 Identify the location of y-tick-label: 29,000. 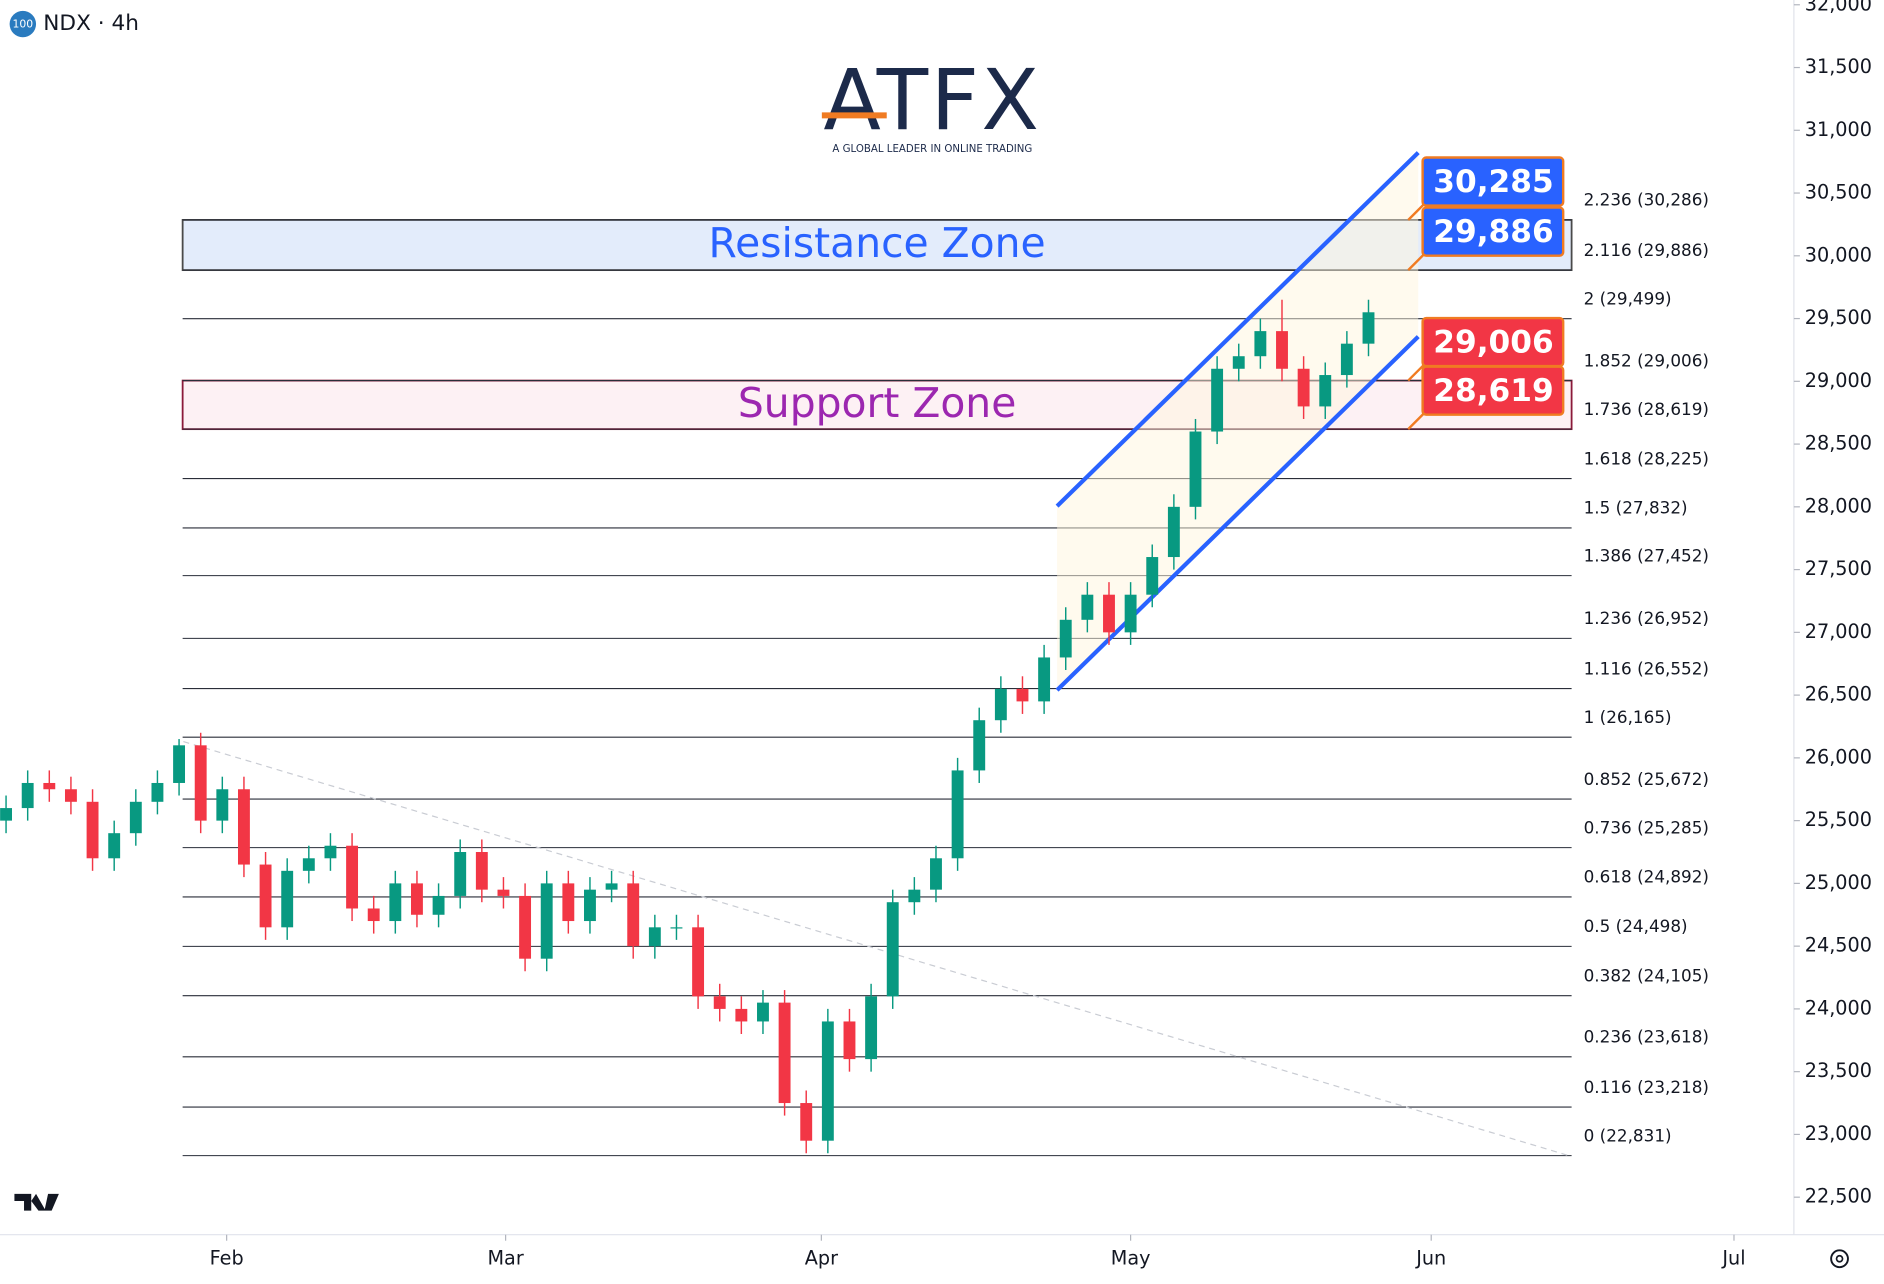
(1838, 380).